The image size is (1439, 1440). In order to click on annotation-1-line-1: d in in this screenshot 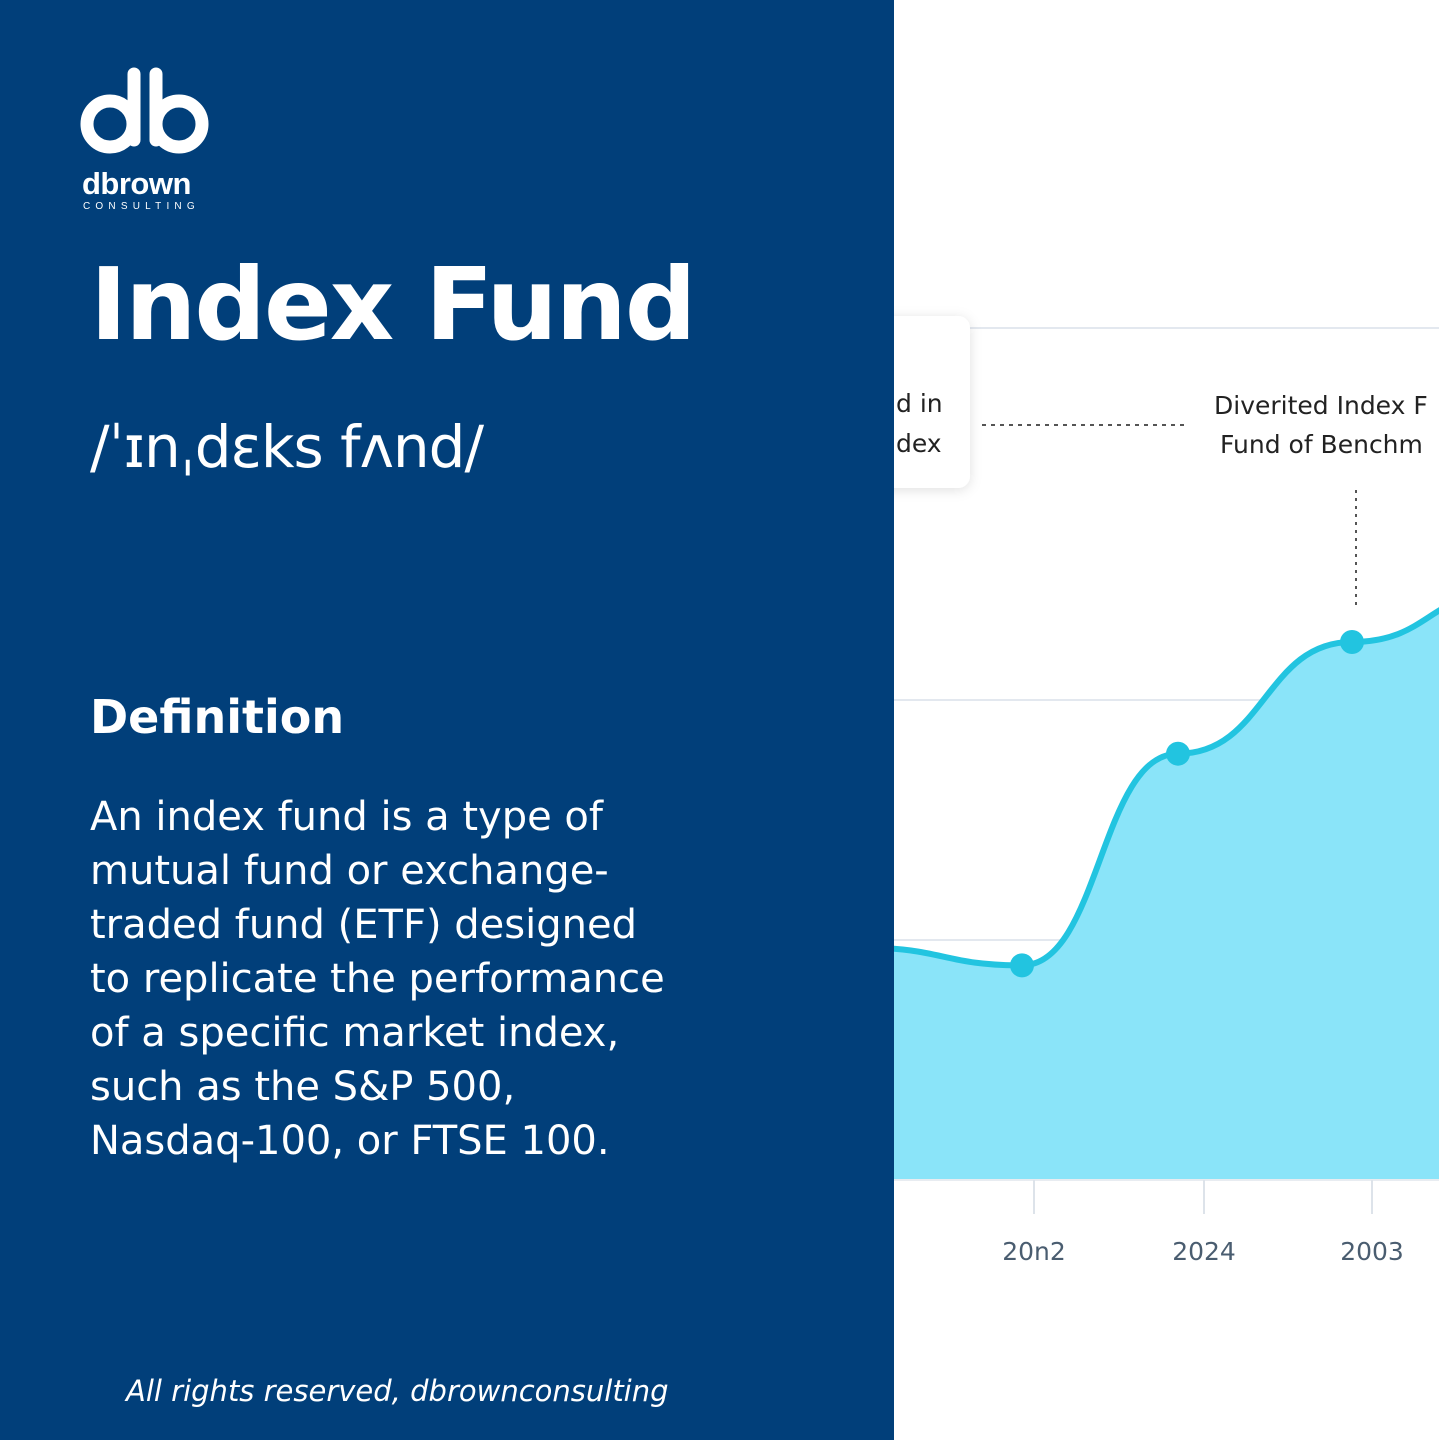, I will do `click(919, 403)`.